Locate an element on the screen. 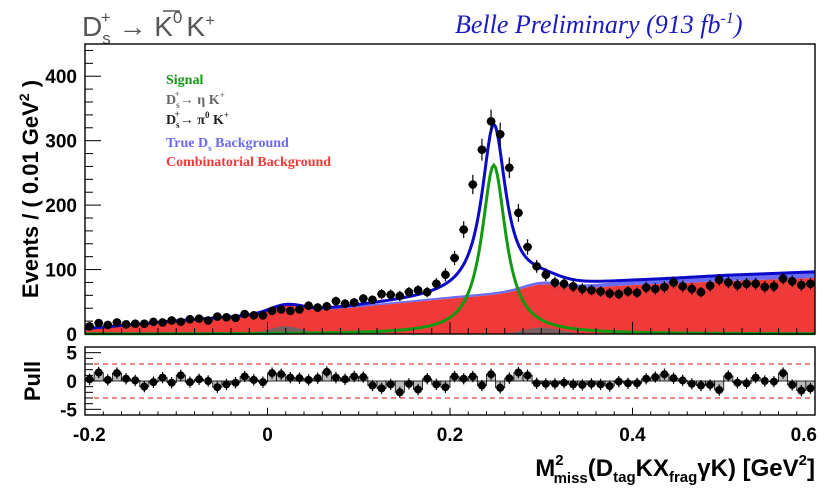  pull-y-ticks: -5 0 5 is located at coordinates (80, 382).